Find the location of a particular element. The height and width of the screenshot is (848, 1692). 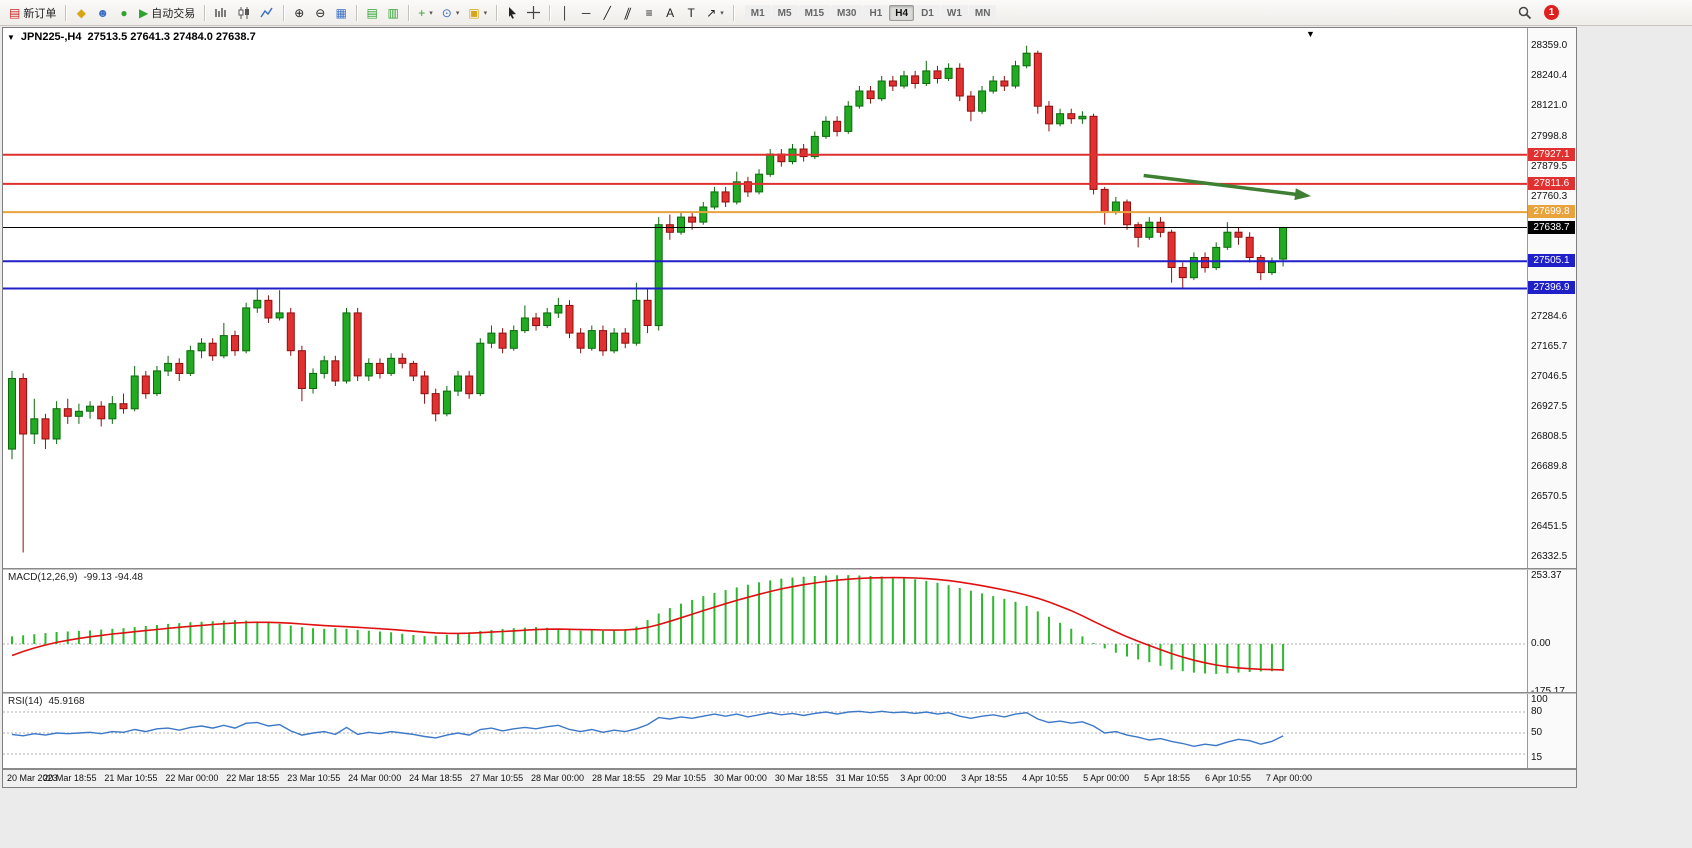

ohlc-expander-icon: ▼ is located at coordinates (11, 37).